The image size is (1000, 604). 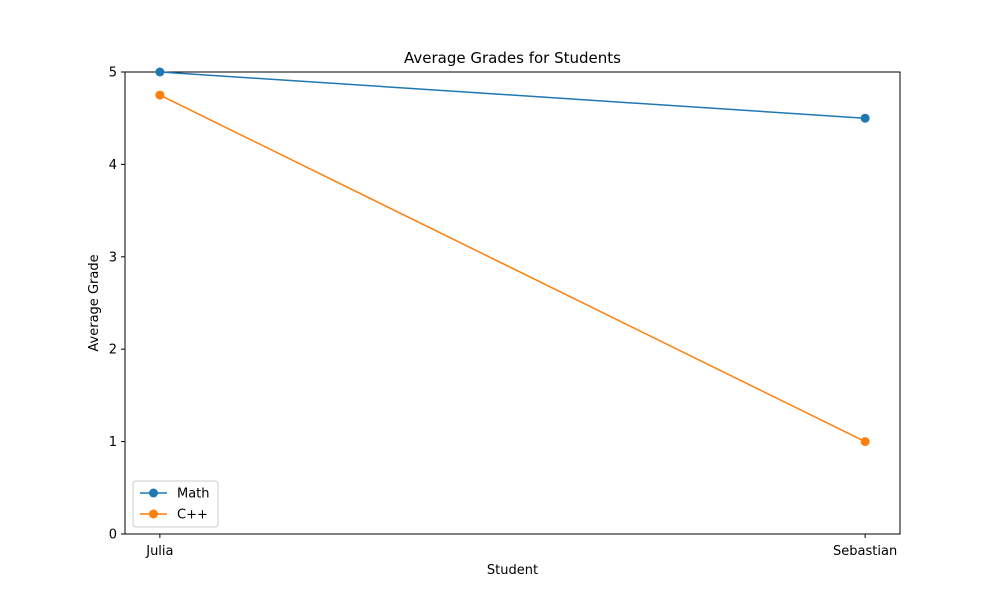 What do you see at coordinates (192, 515) in the screenshot?
I see `legend-label: C++` at bounding box center [192, 515].